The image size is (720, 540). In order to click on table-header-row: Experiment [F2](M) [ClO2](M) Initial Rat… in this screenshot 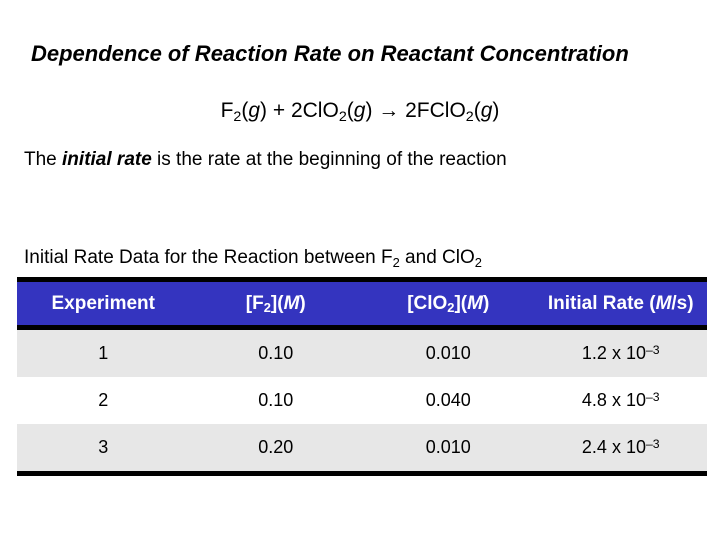, I will do `click(362, 306)`.